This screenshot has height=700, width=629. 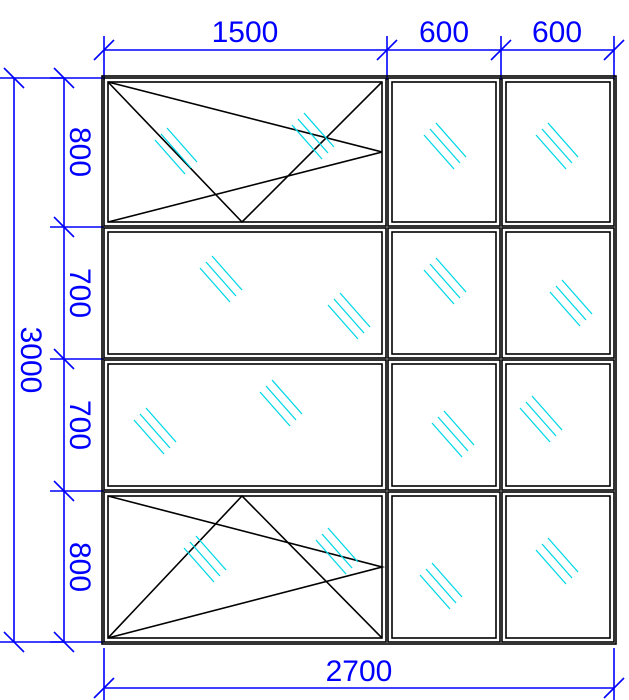 I want to click on panel-r3-c3, so click(x=558, y=425).